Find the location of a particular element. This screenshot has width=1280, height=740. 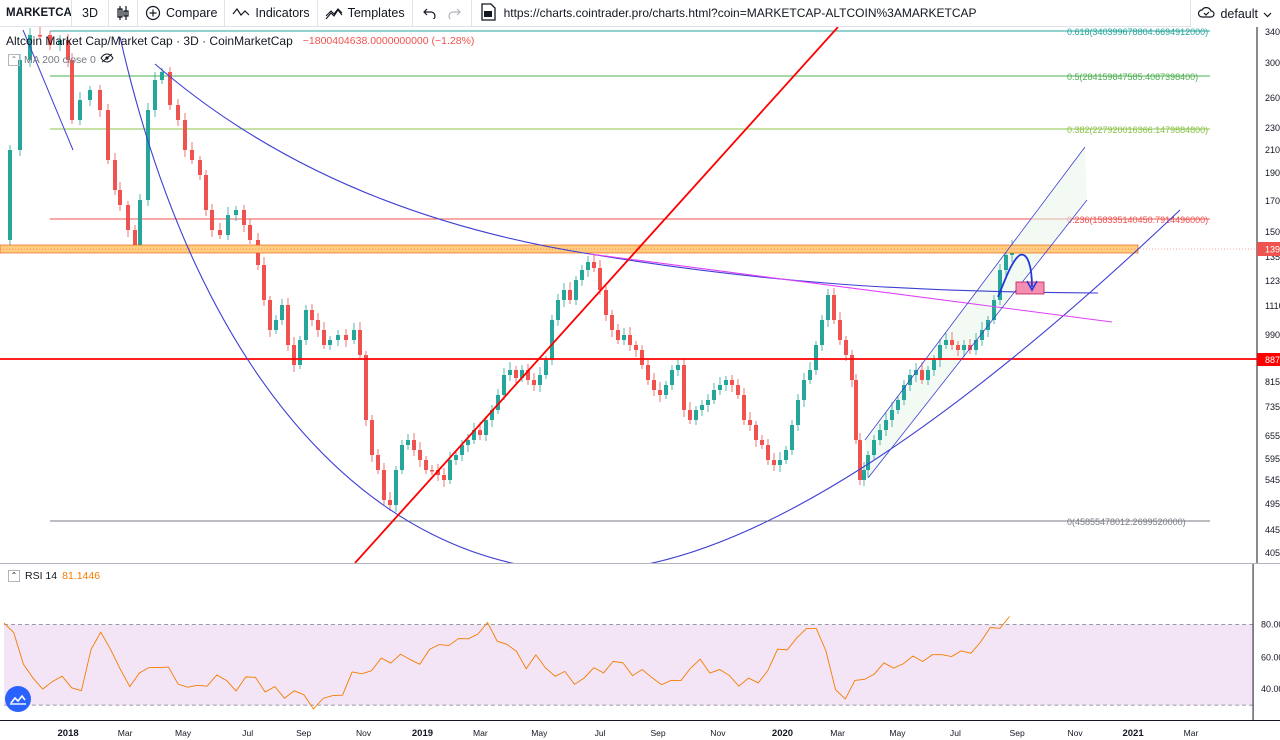

hidden-eye-icon is located at coordinates (107, 59).